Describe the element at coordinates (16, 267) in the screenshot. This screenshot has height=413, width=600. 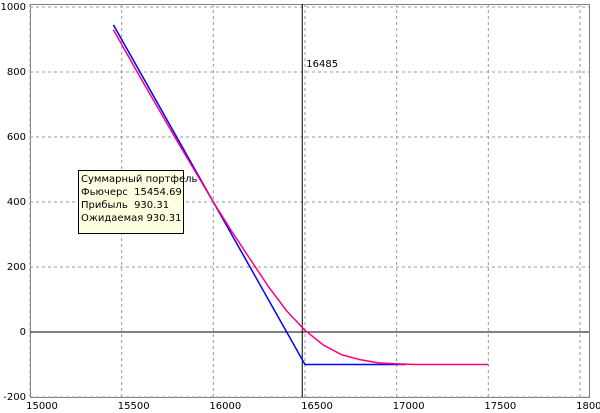
I see `y-tick-label: 200` at that location.